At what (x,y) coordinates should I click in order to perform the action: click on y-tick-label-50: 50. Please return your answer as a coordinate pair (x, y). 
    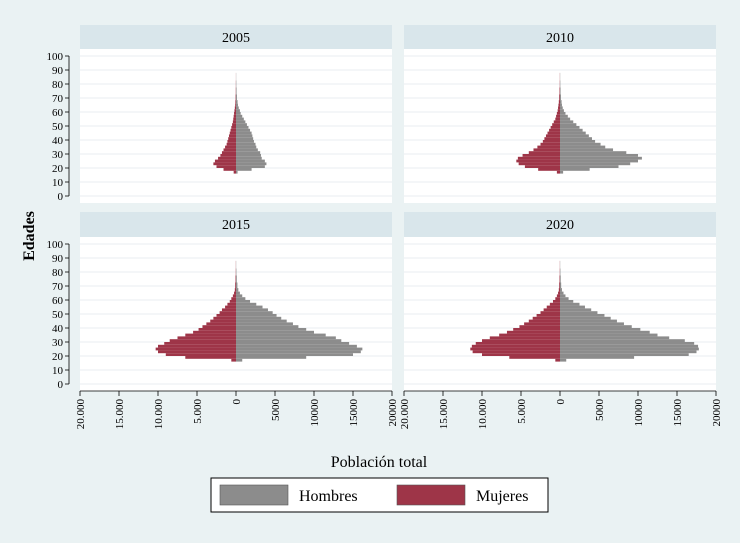
    Looking at the image, I should click on (58, 315).